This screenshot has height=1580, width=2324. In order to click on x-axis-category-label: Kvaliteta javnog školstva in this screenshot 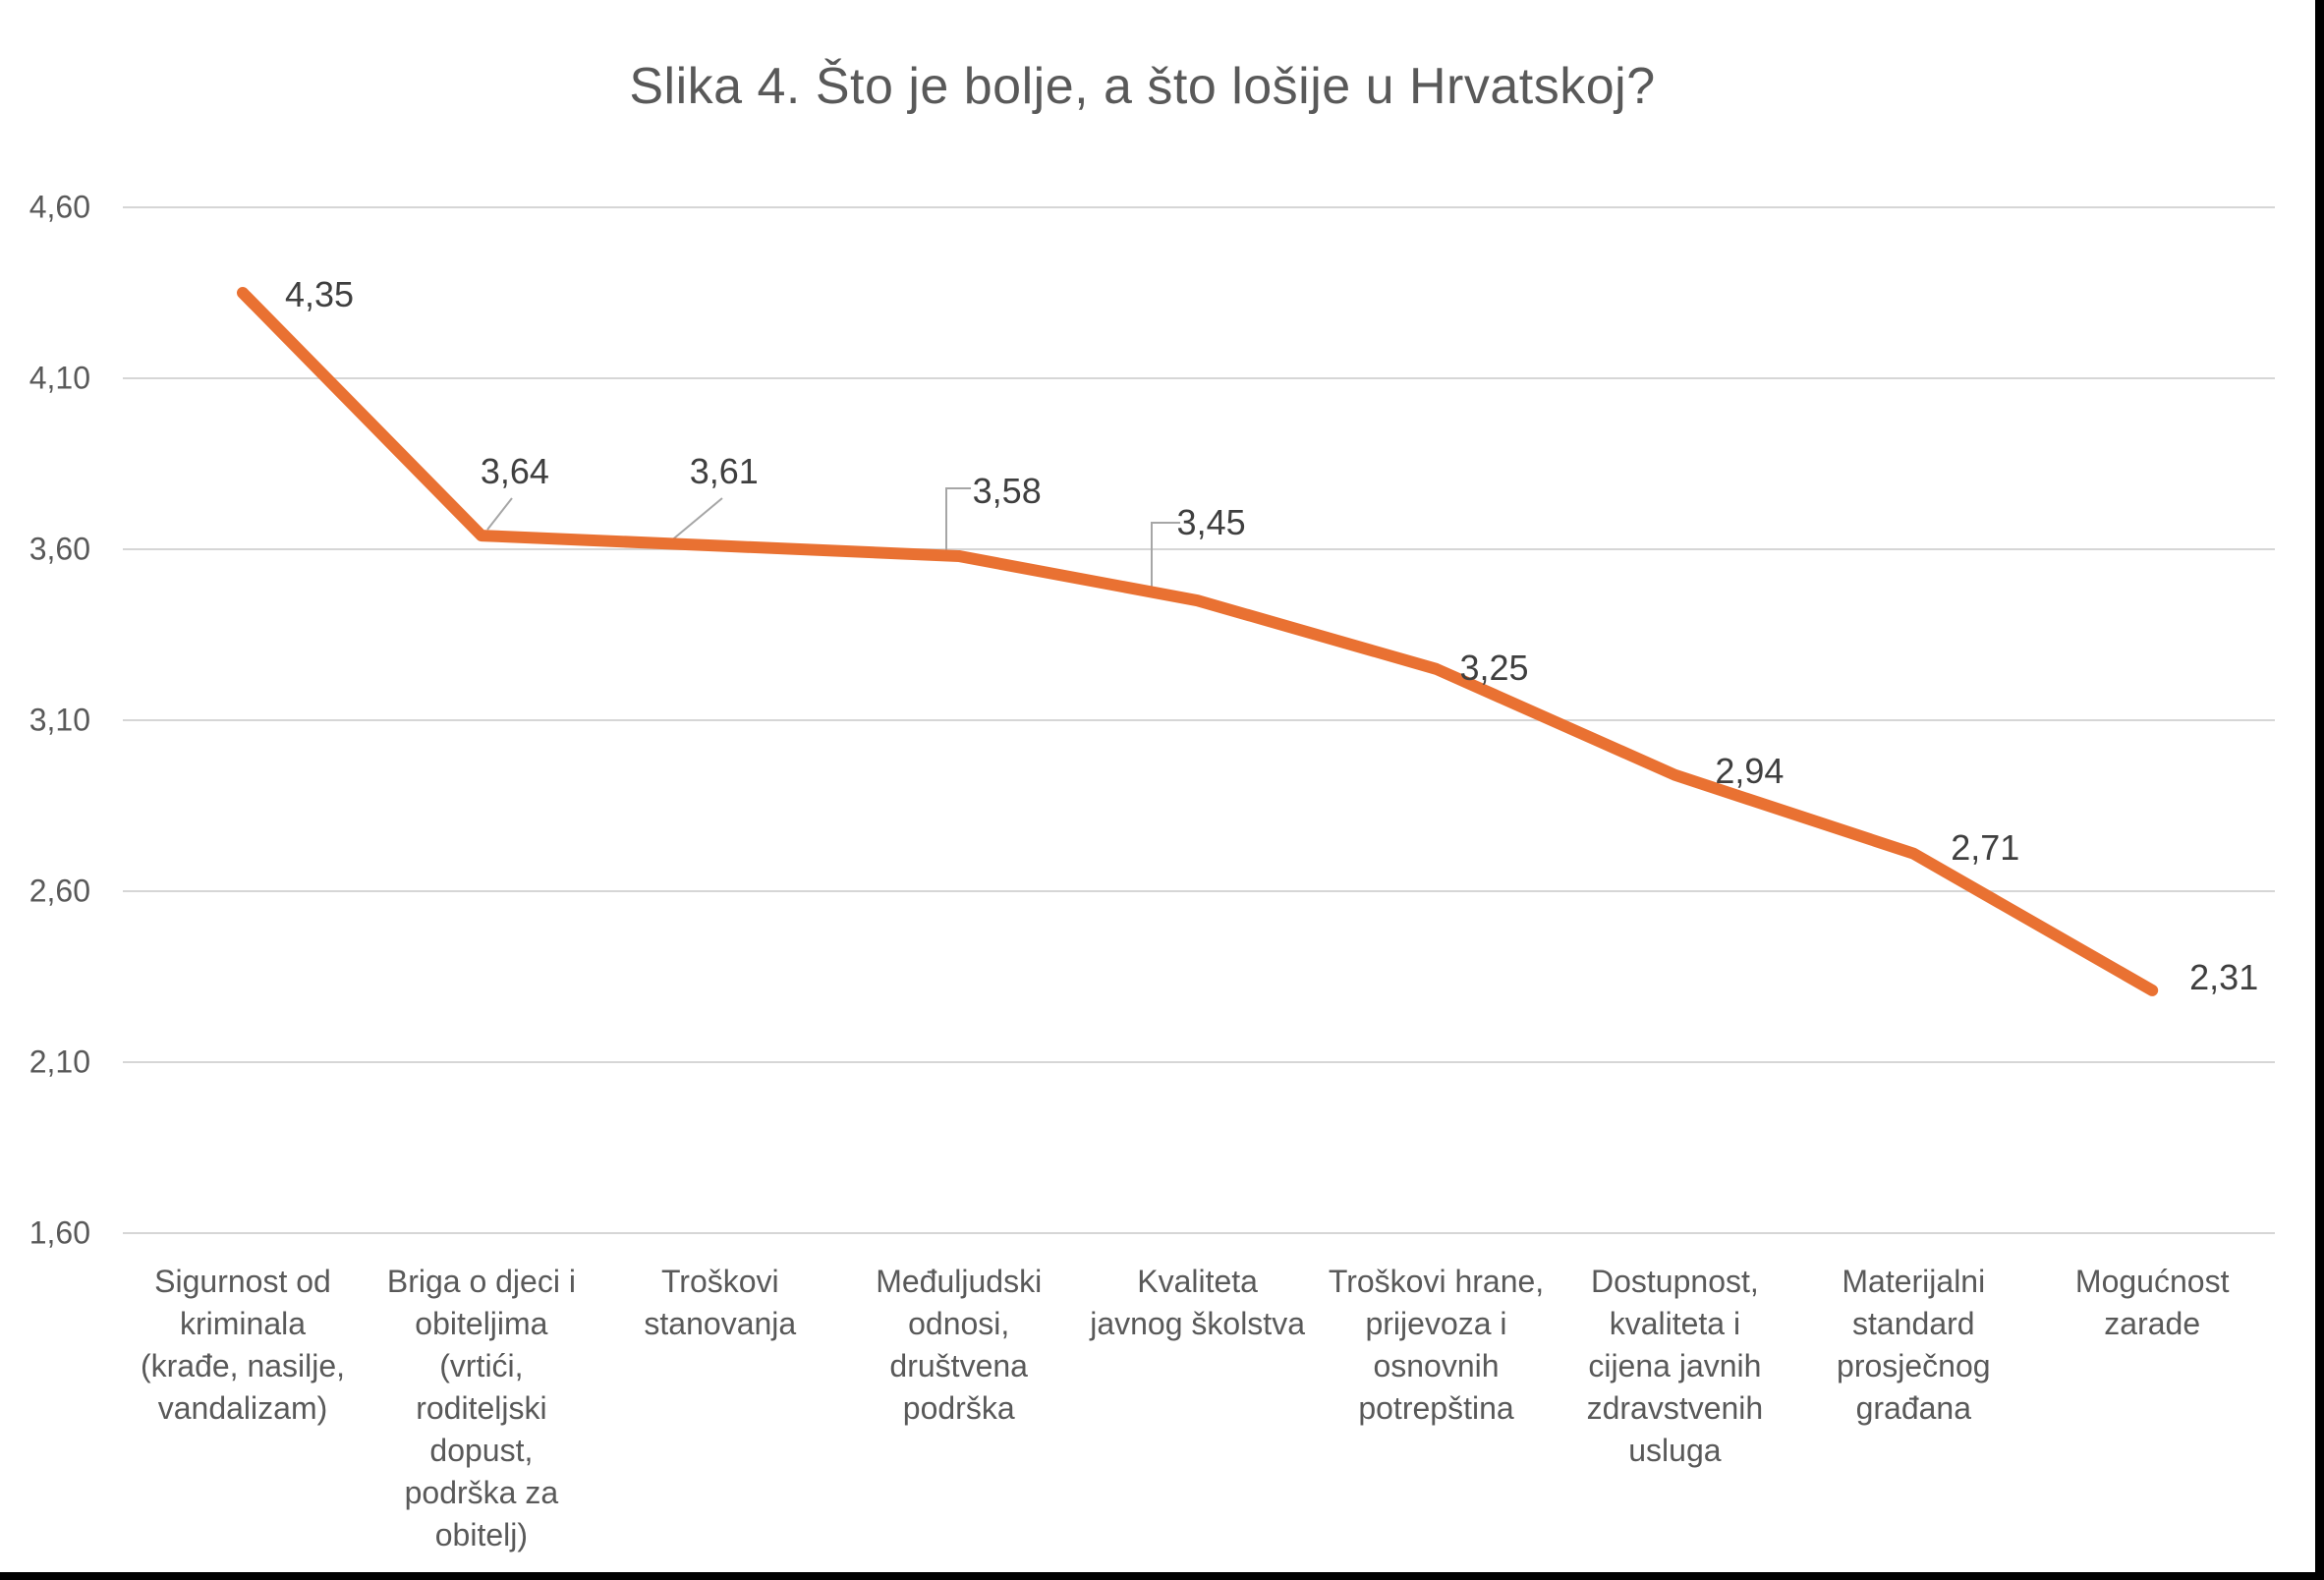, I will do `click(1197, 1302)`.